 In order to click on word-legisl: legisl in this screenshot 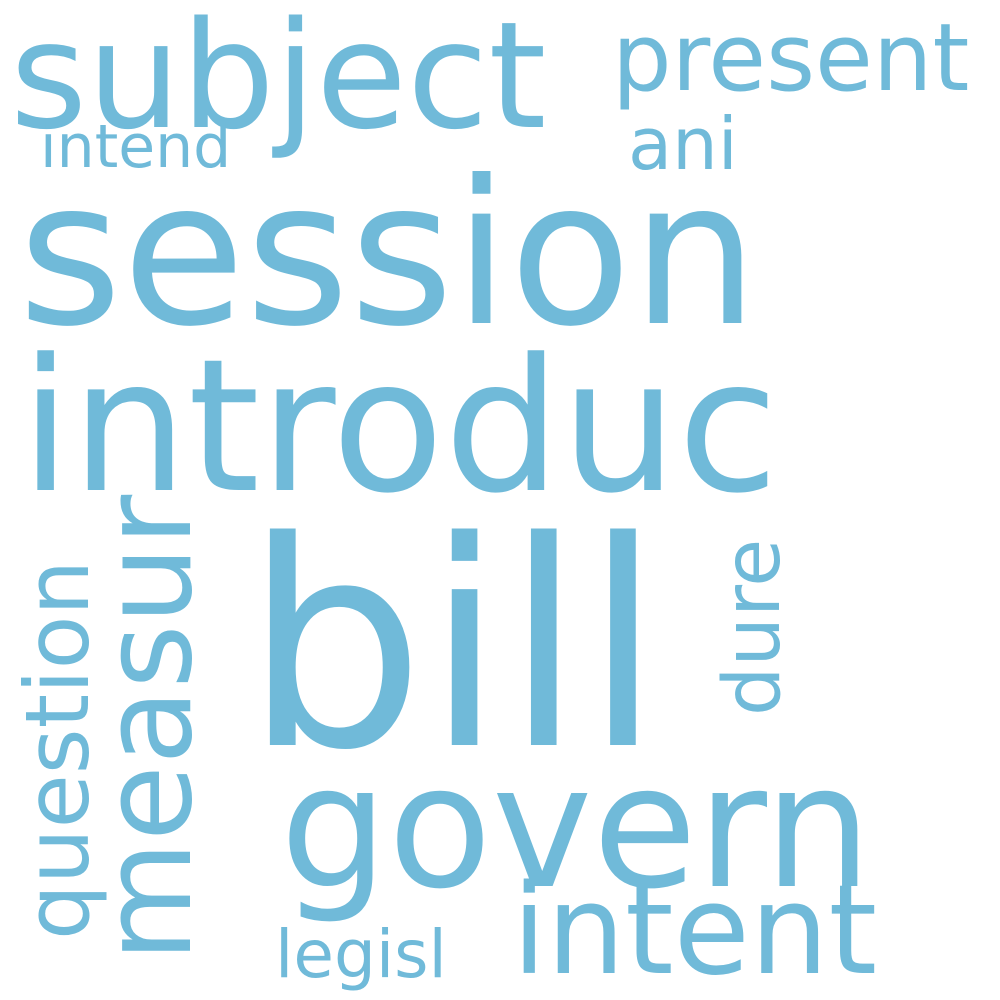, I will do `click(361, 954)`.